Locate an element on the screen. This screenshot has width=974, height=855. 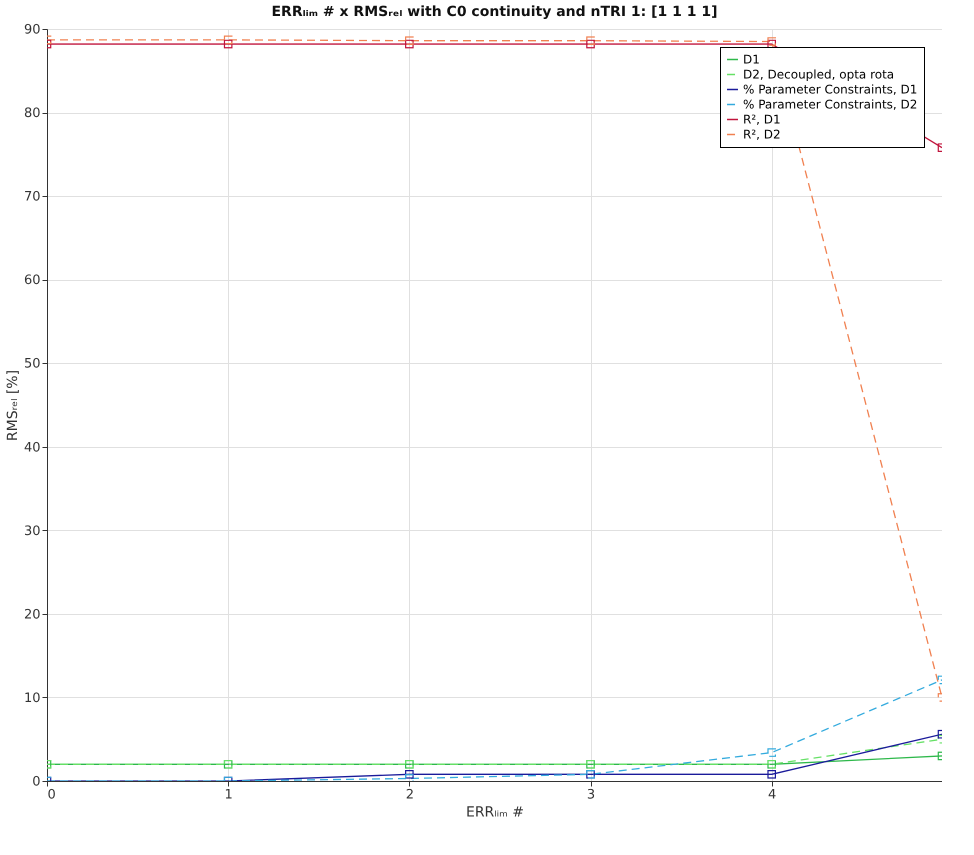
legend-label: % Parameter Constraints, D2 is located at coordinates (830, 105).